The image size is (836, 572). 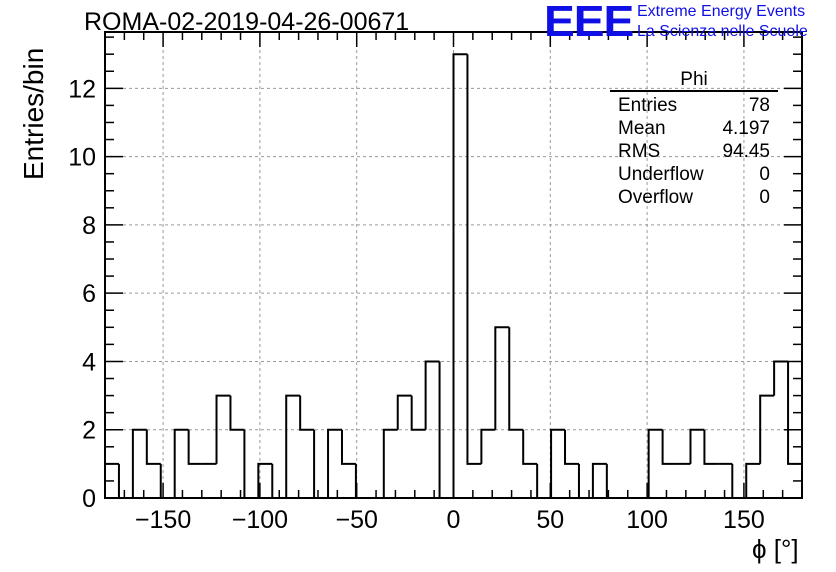 What do you see at coordinates (247, 22) in the screenshot?
I see `chart-title: ROMA-02-2019-04-26-00671` at bounding box center [247, 22].